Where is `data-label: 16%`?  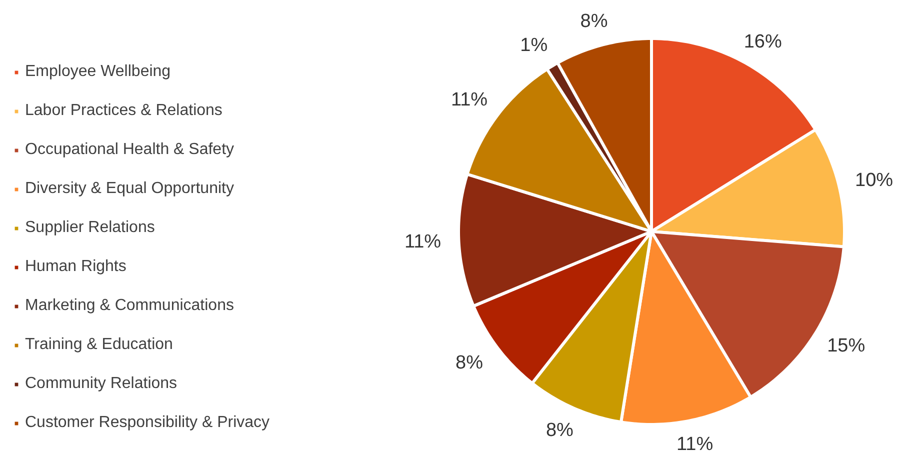
data-label: 16% is located at coordinates (763, 41).